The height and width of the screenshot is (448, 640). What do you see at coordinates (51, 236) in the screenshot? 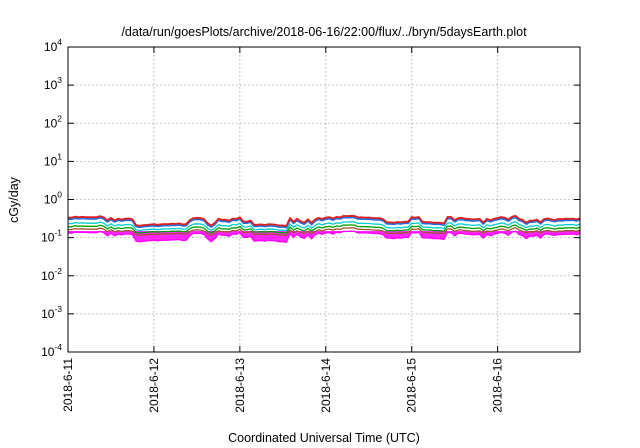
I see `y-tick-label: 10⁻¹` at bounding box center [51, 236].